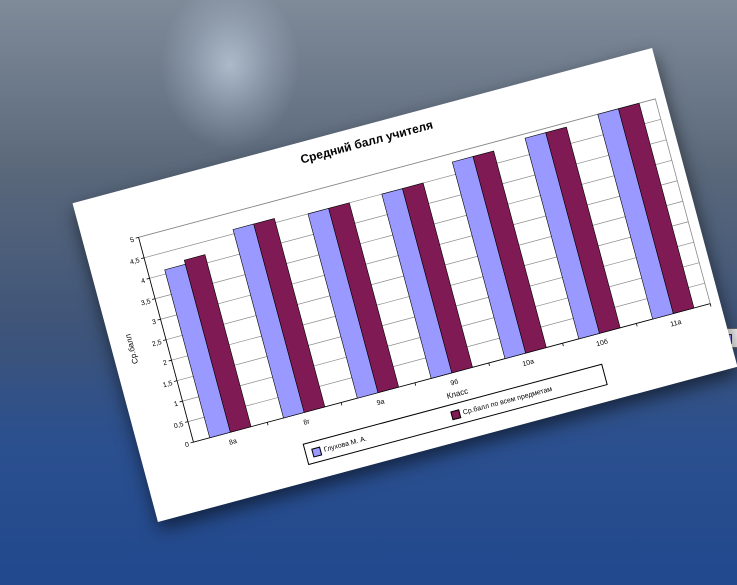 The image size is (737, 585). I want to click on y-tick-label: 1, so click(176, 404).